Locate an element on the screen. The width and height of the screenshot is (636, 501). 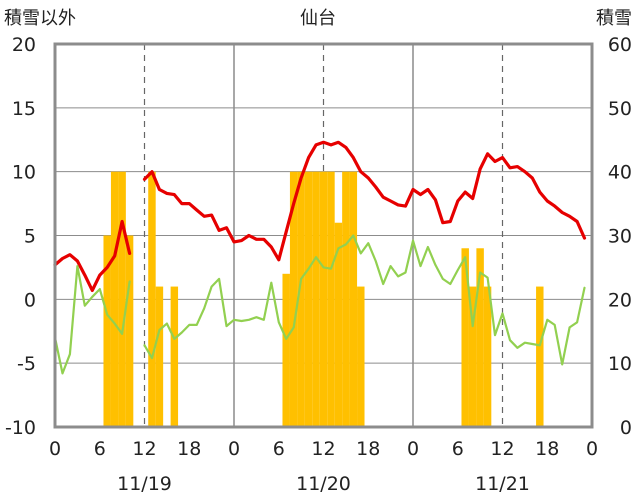
left-axis-ticks: 20 15 10 5 0 -5 -10 is located at coordinates (20, 236).